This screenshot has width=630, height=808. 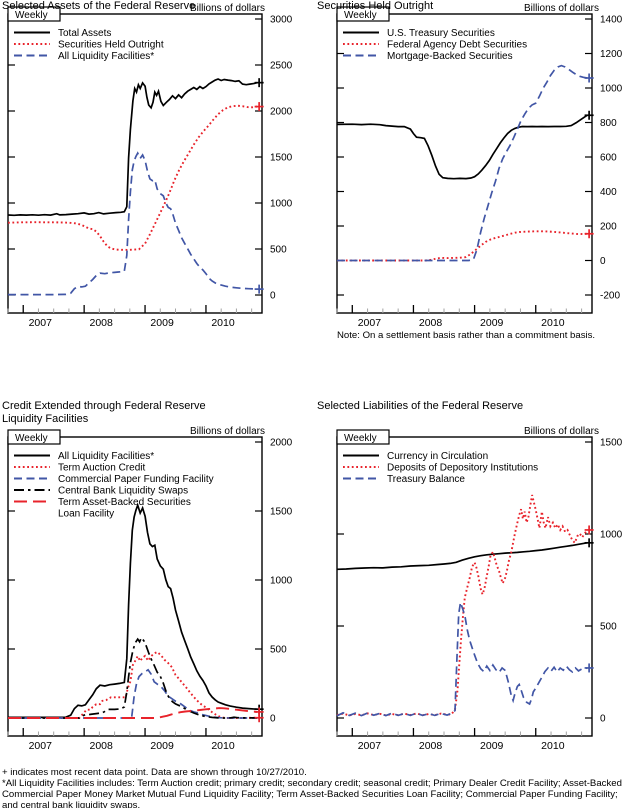 I want to click on legend-label: Deposits of Depository Institutions, so click(x=462, y=468).